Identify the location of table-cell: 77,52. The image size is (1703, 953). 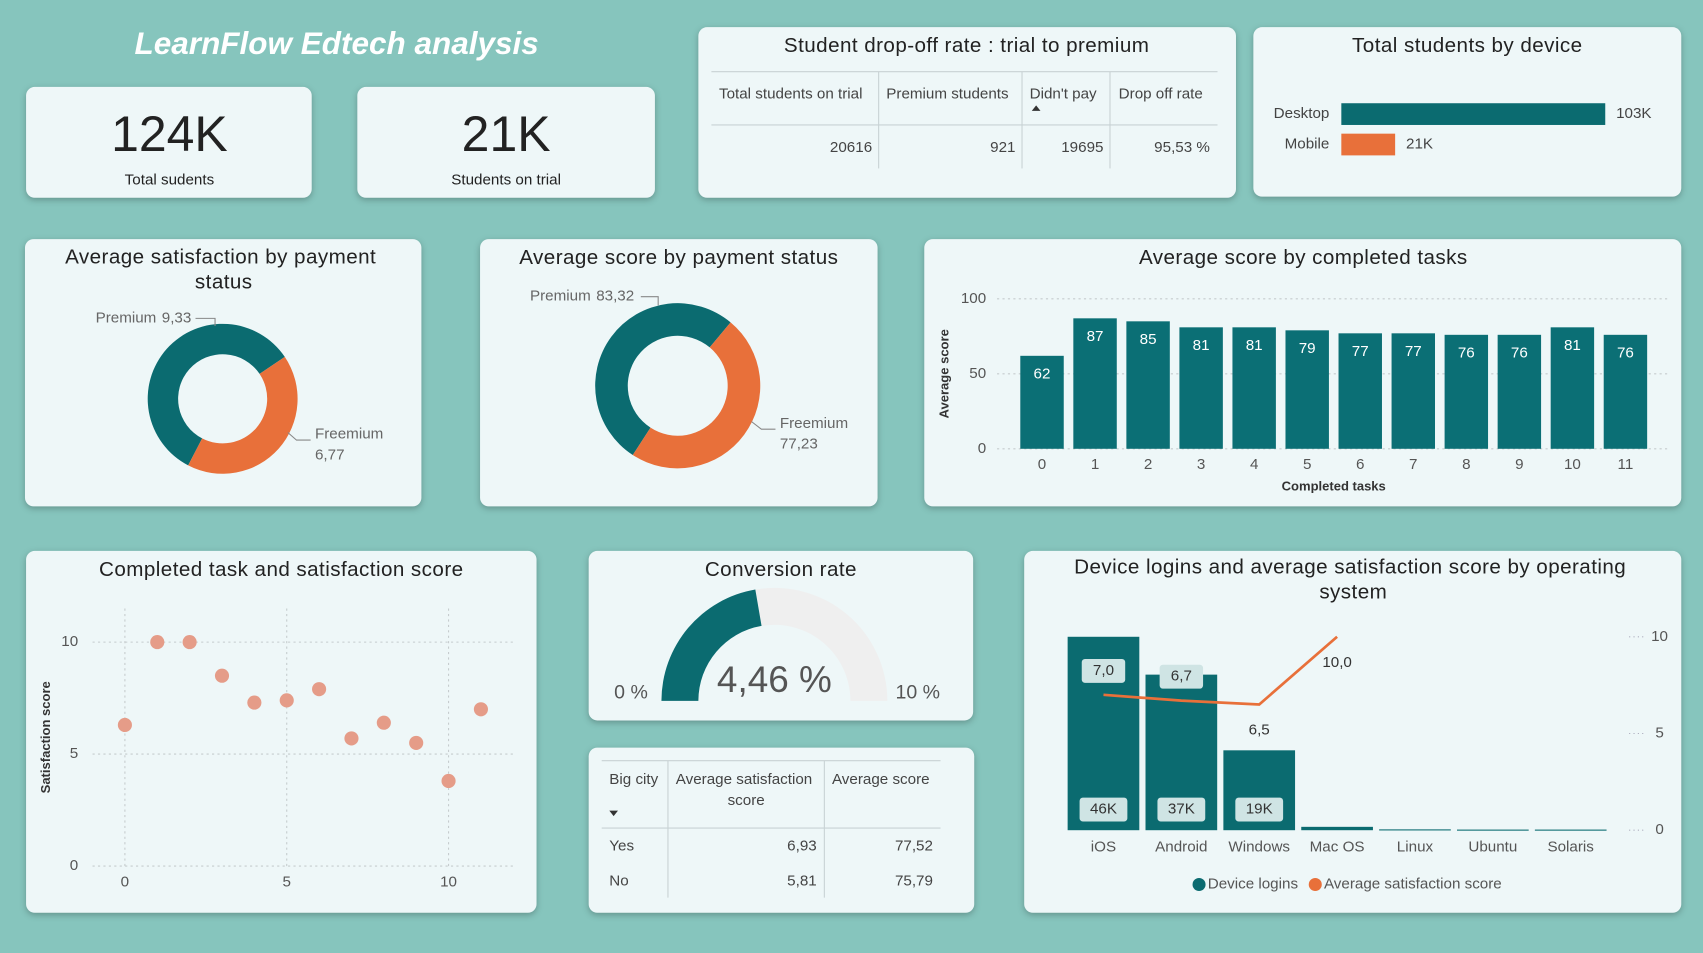
(914, 846).